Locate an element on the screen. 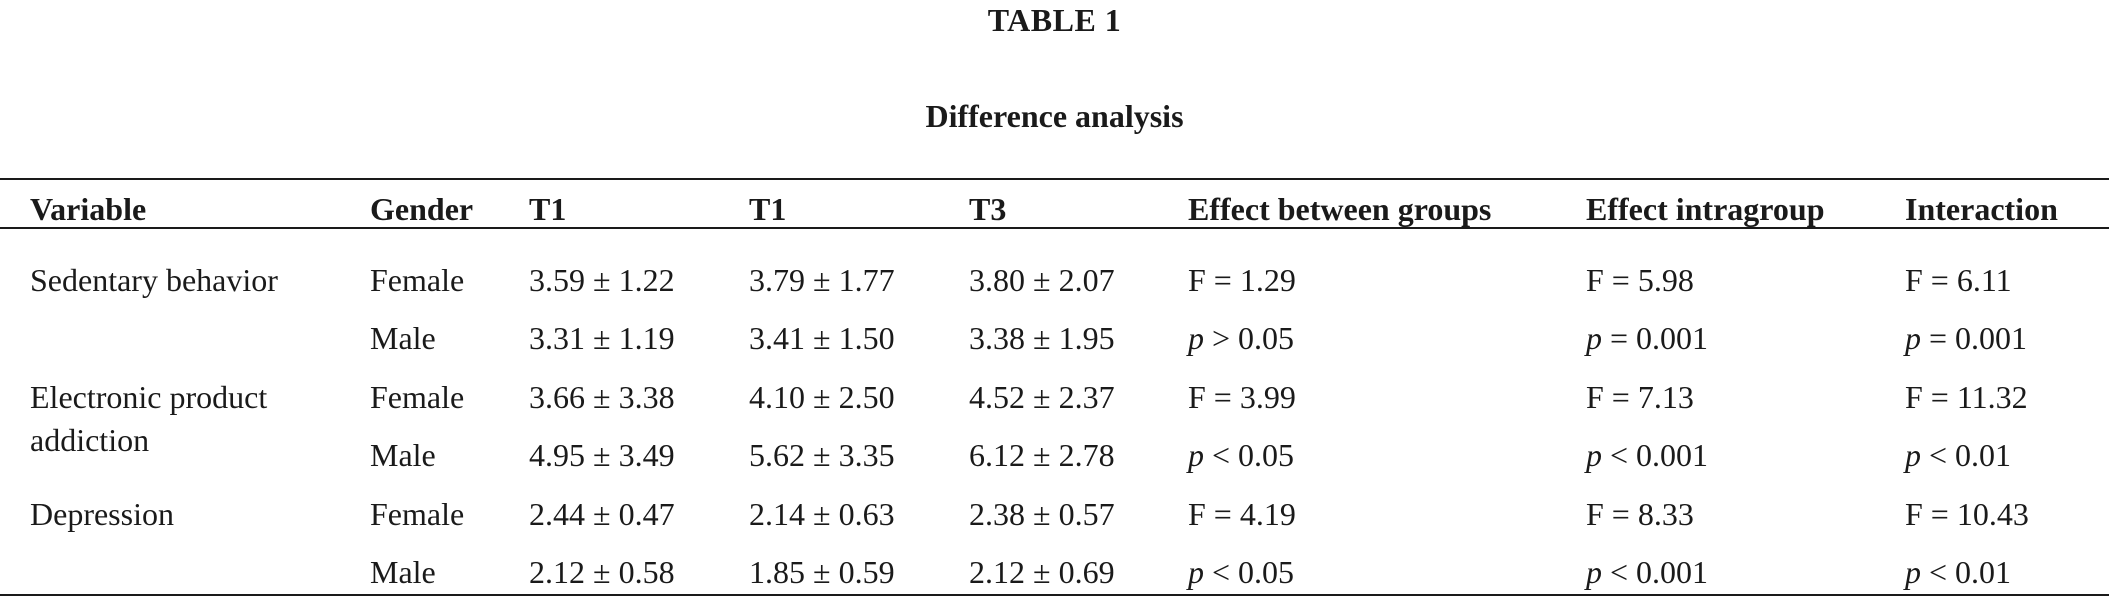 The image size is (2109, 602). t2-cell: 3.79 ± 1.77 is located at coordinates (822, 280).